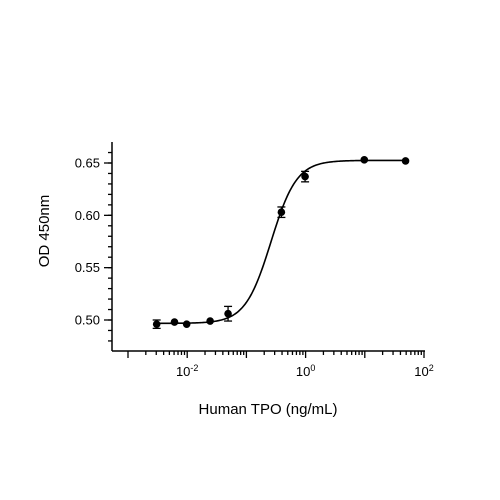  I want to click on y-ticks: 0.50 0.55 0.60 0.65, so click(93, 246).